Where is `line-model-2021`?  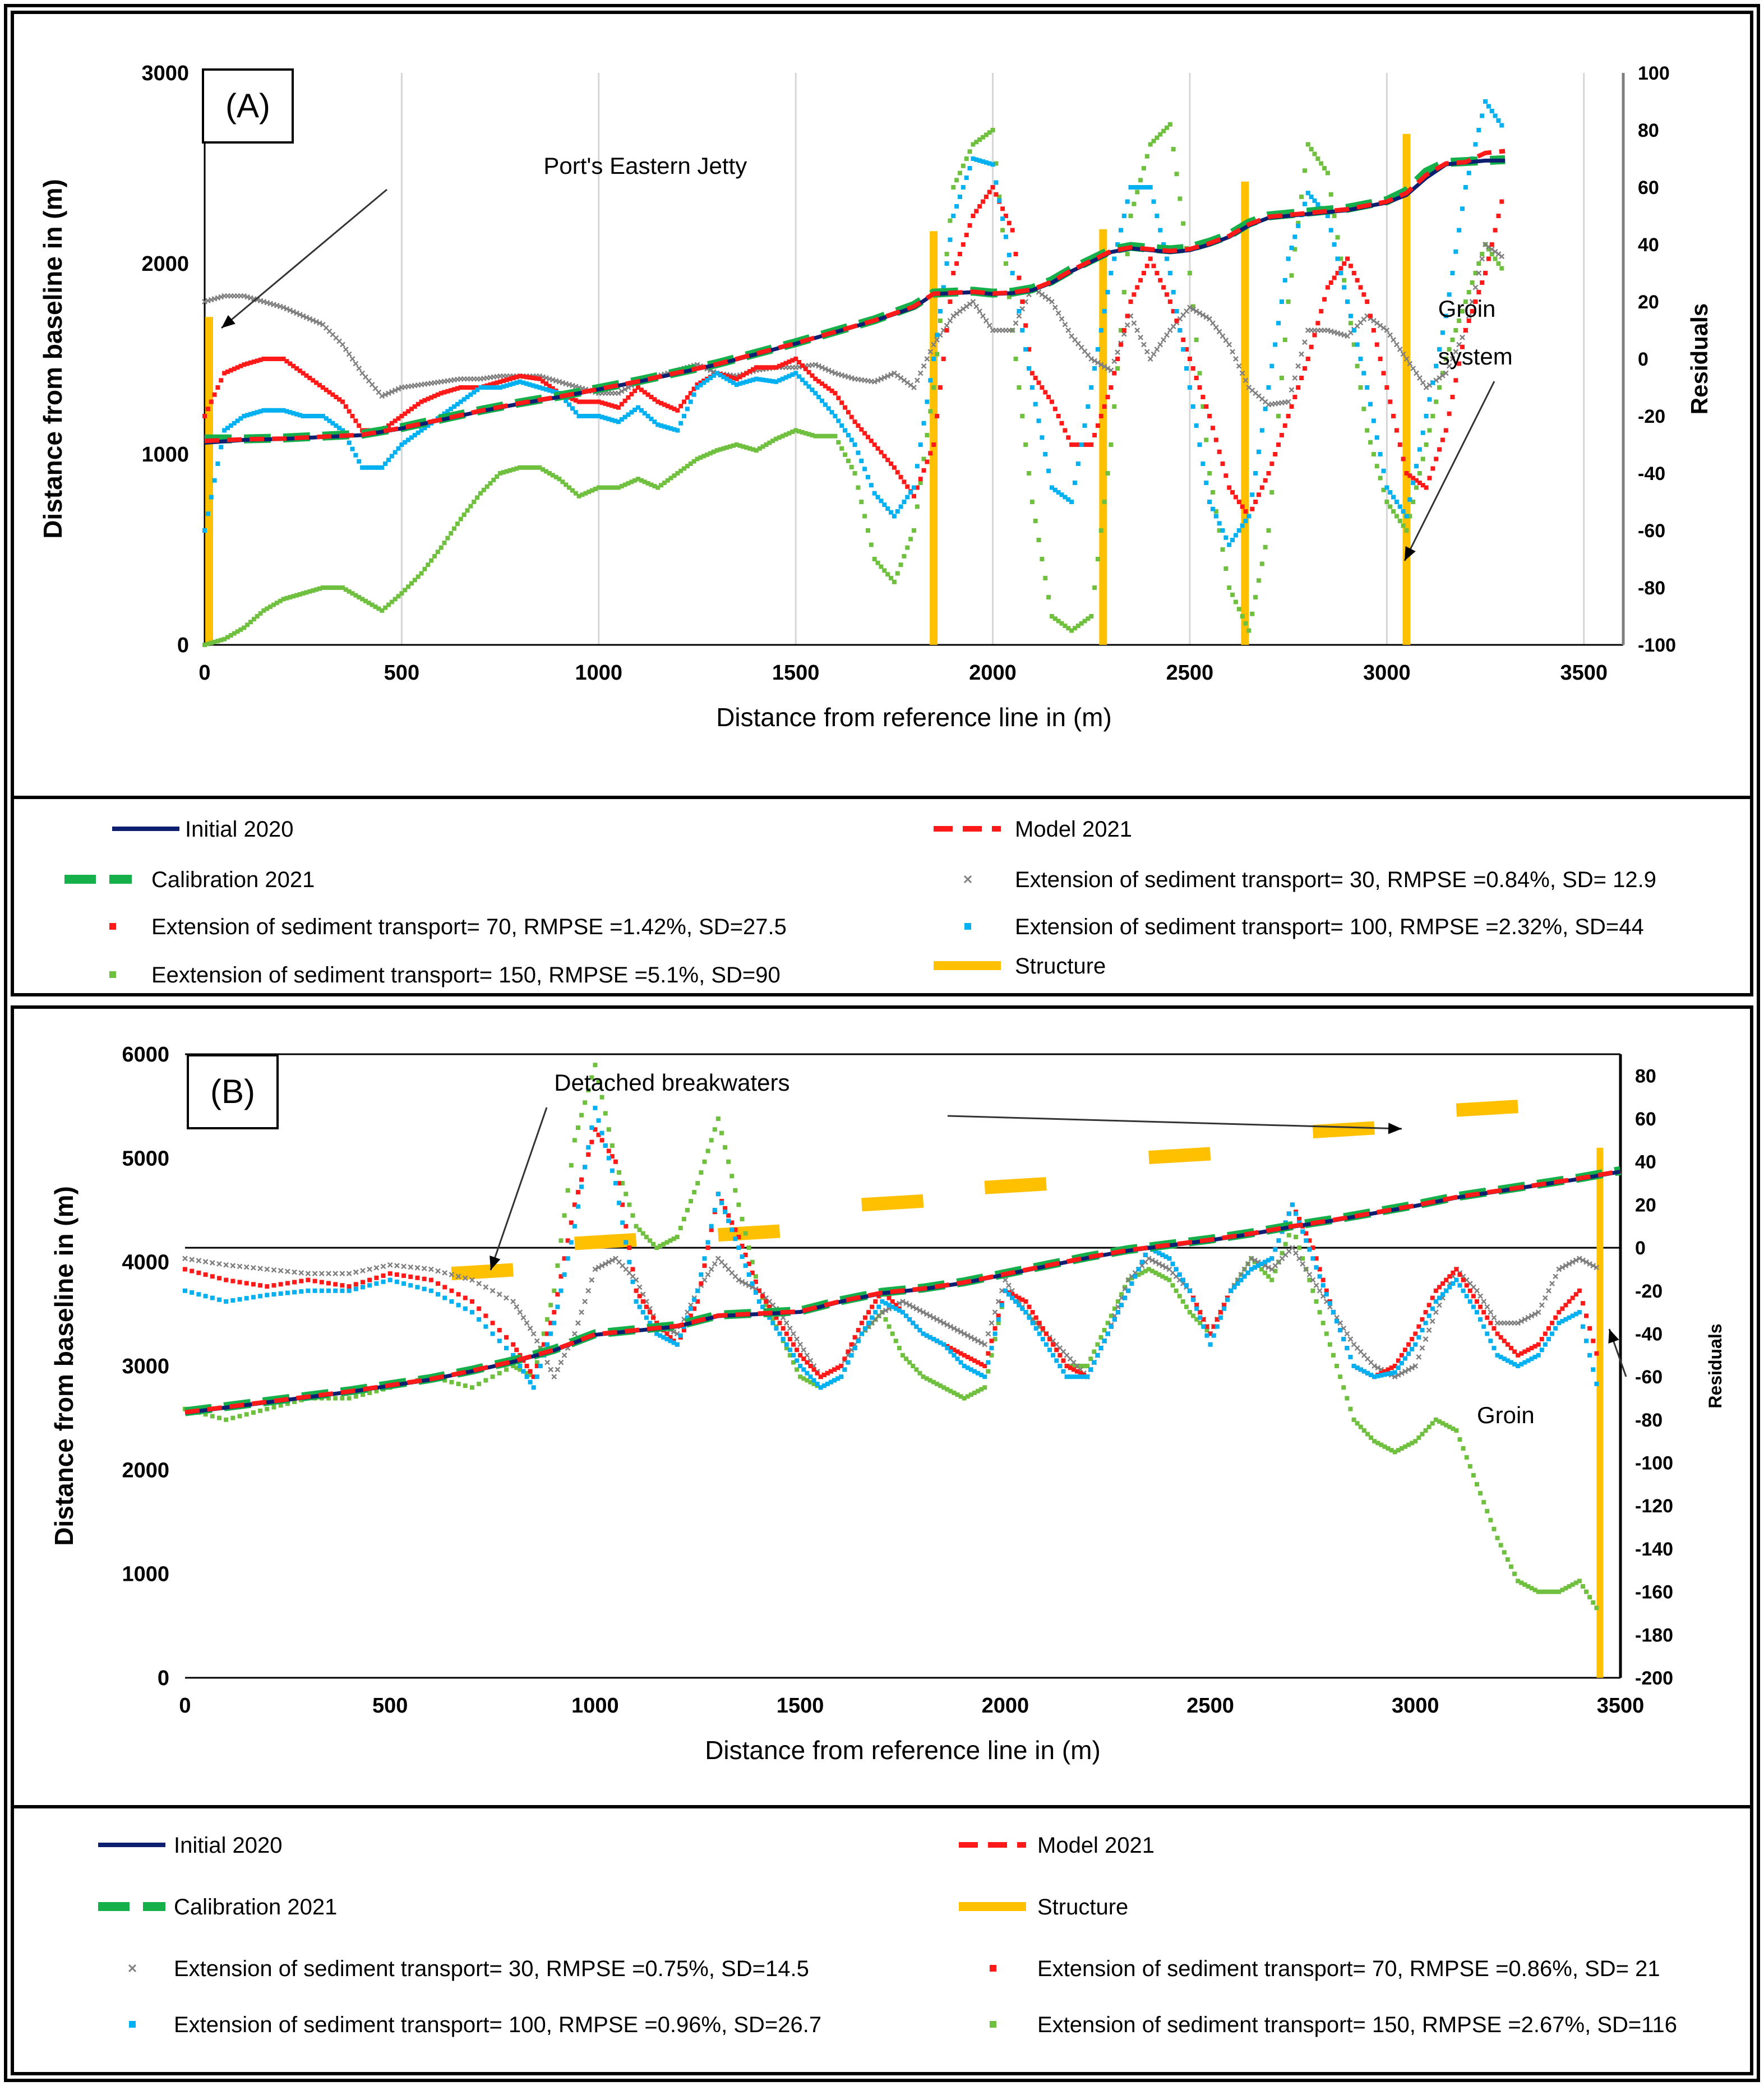
line-model-2021 is located at coordinates (855, 297).